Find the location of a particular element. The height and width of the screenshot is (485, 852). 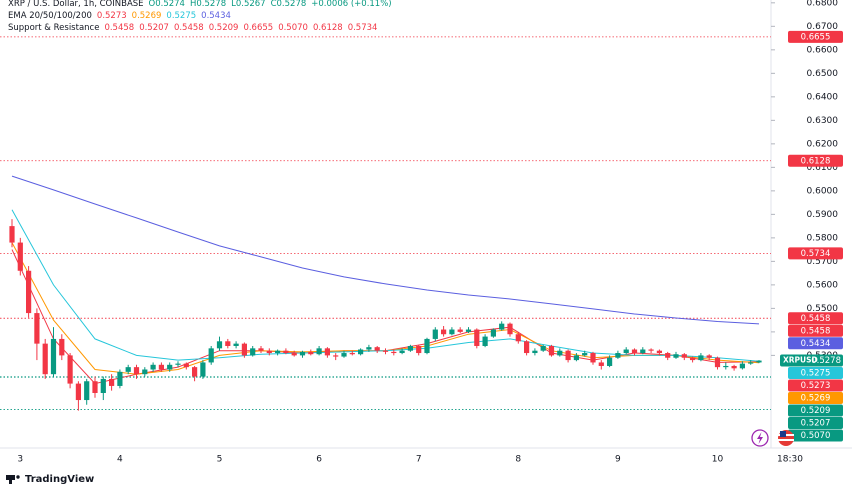

ohlc-value: L0.5267 is located at coordinates (248, 4).